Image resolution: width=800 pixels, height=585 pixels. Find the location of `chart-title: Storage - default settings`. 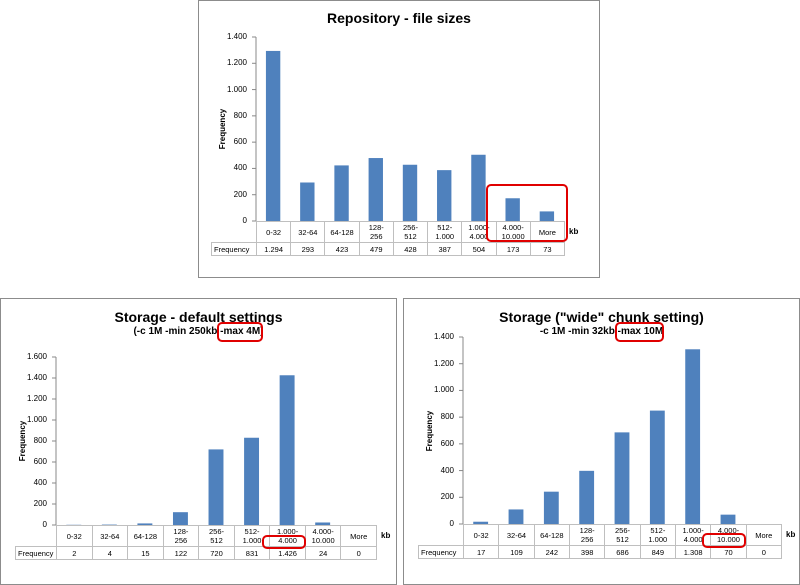

chart-title: Storage - default settings is located at coordinates (198, 317).